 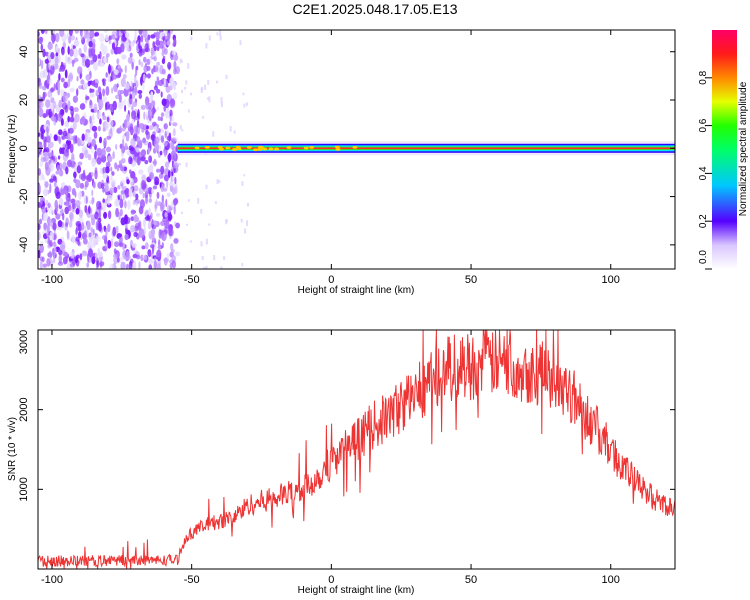 I want to click on figure-title: C2E1.2025.048.17.05.E13, so click(x=374, y=9).